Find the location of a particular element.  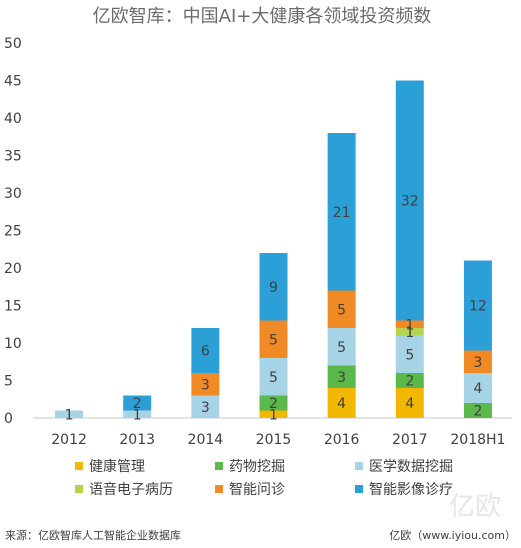

y-tick-label: 50 is located at coordinates (13, 44).